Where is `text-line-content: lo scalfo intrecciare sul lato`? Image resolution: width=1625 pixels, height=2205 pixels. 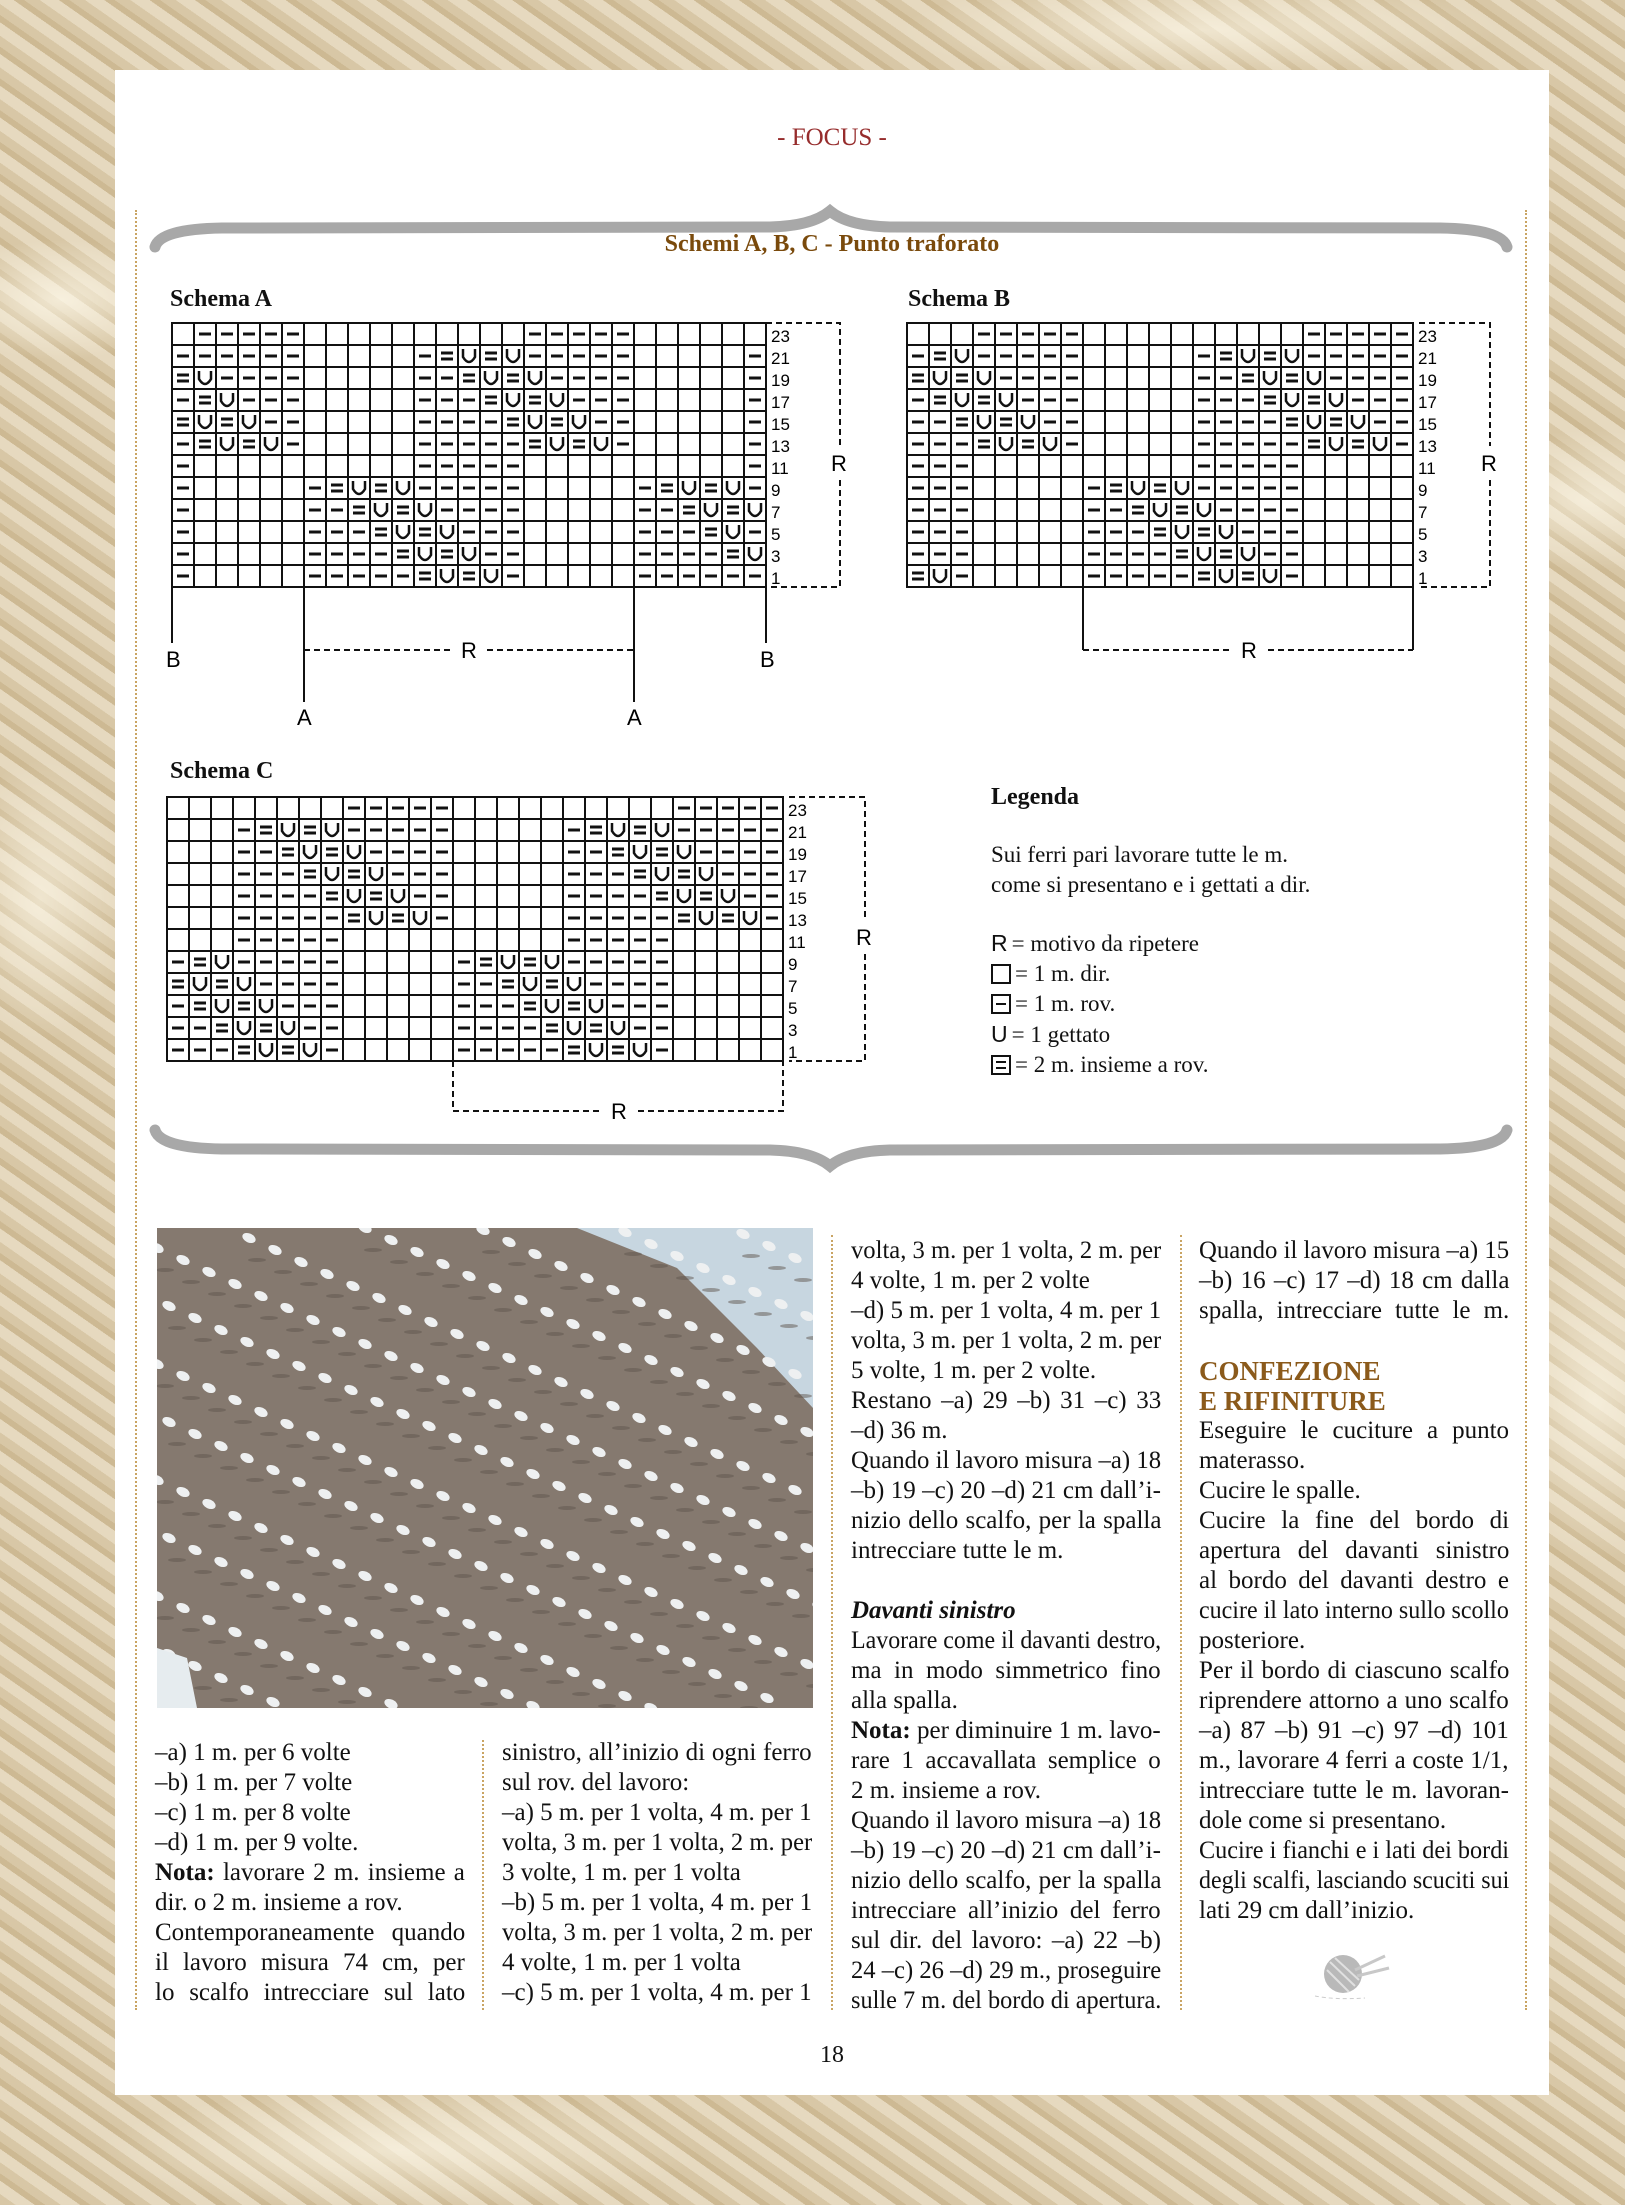
text-line-content: lo scalfo intrecciare sul lato is located at coordinates (310, 1993).